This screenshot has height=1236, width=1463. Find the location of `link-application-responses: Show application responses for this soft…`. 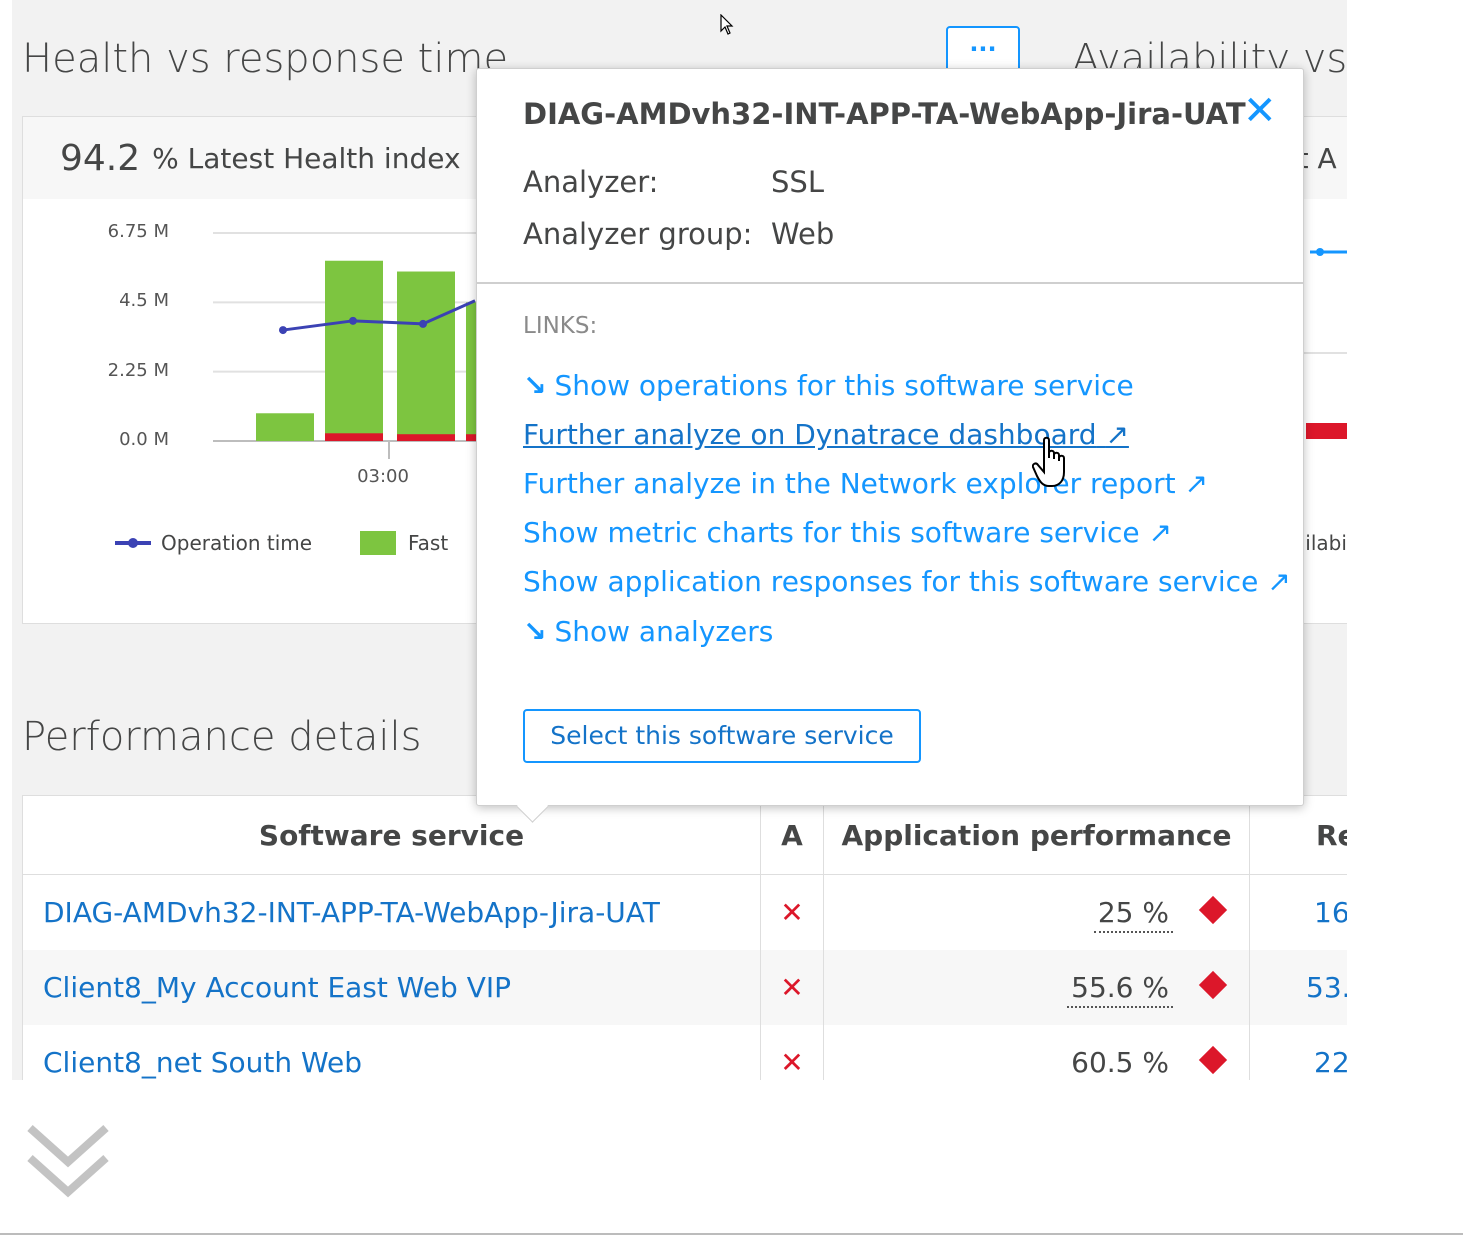

link-application-responses: Show application responses for this soft… is located at coordinates (907, 581).